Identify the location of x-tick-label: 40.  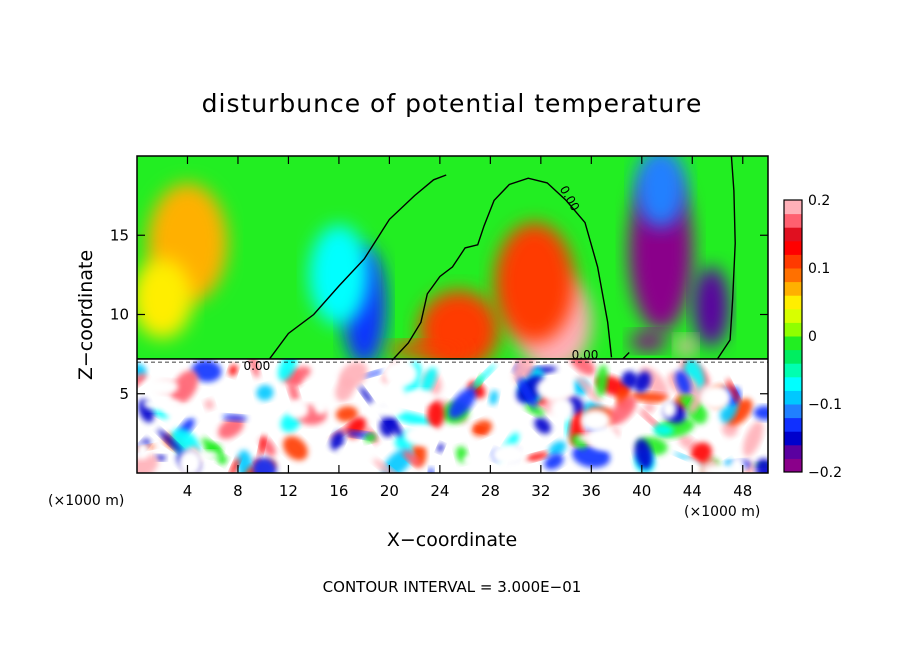
(641, 491).